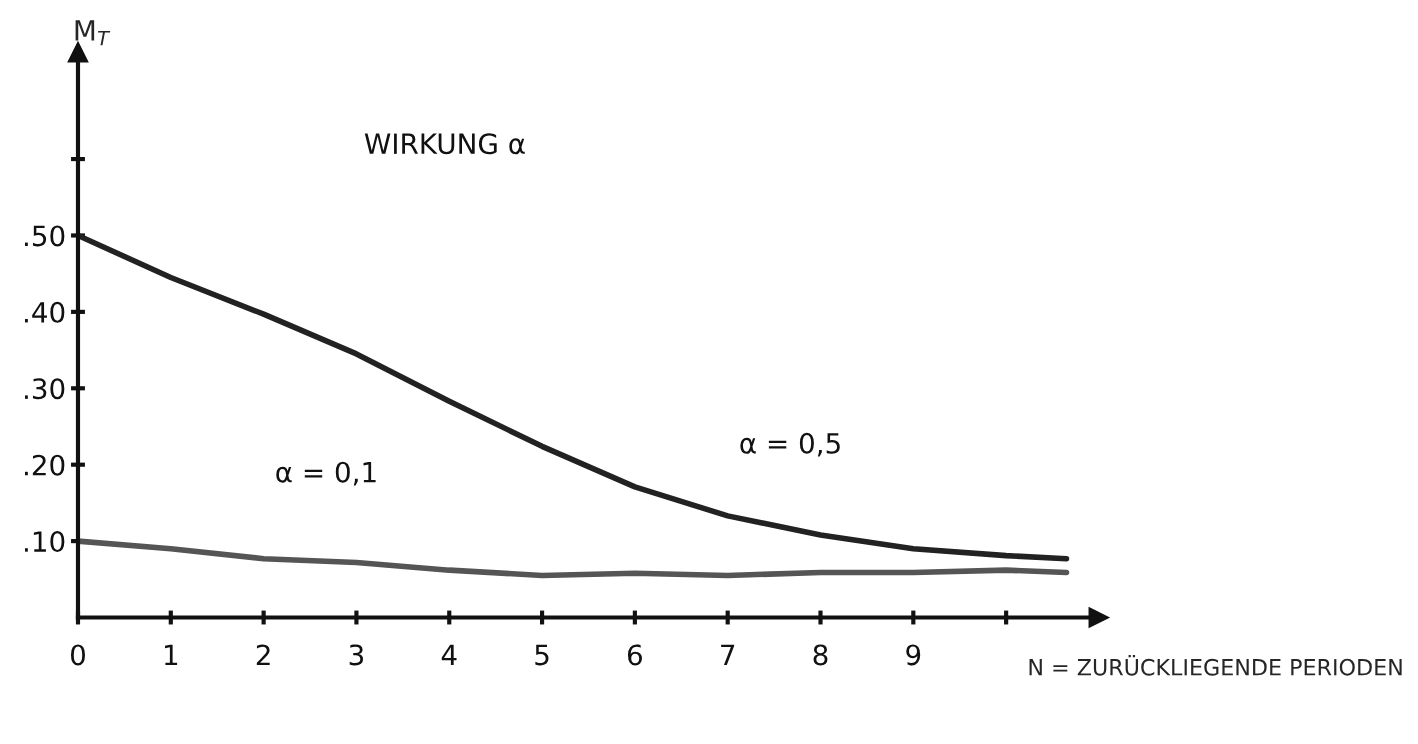  Describe the element at coordinates (542, 655) in the screenshot. I see `x-tick-label: 5` at that location.